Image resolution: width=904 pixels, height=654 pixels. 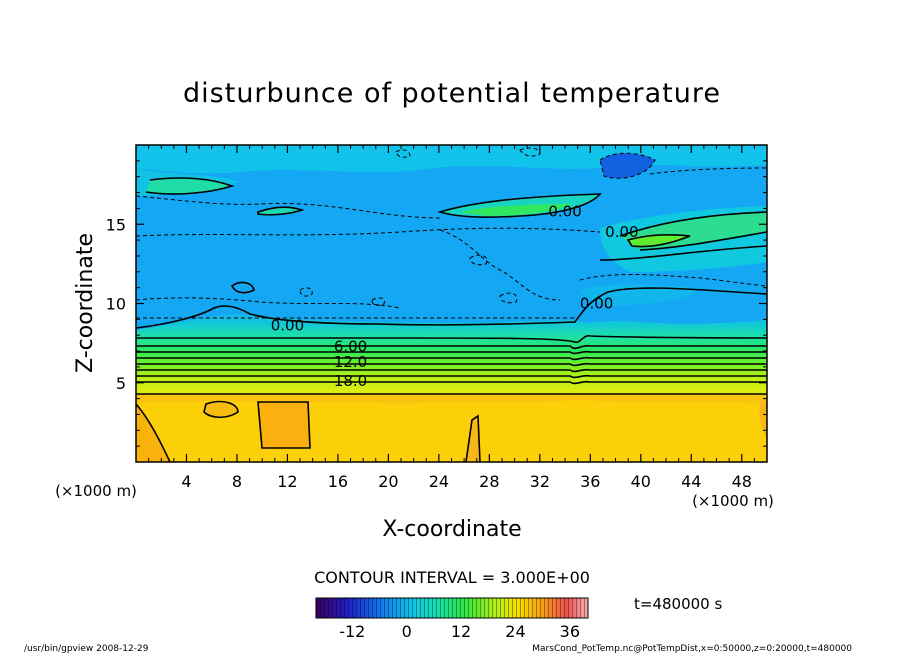 I want to click on colorbar-tick-label: -12, so click(x=352, y=631).